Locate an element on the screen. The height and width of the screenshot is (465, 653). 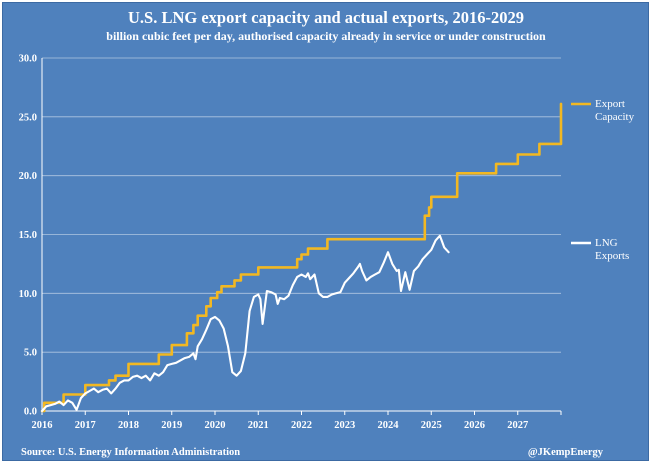
x-tick-label: 2017 is located at coordinates (85, 425).